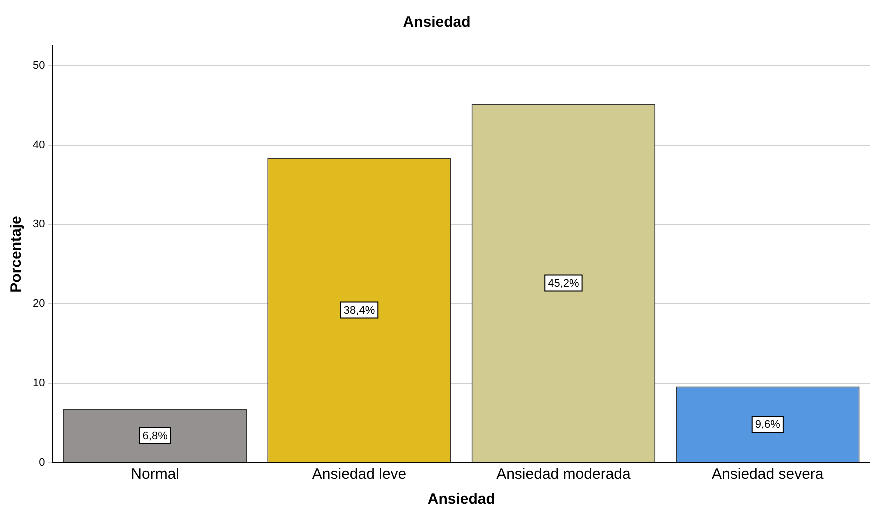 The height and width of the screenshot is (515, 888). What do you see at coordinates (359, 475) in the screenshot?
I see `x-tick-label: Ansiedad leve` at bounding box center [359, 475].